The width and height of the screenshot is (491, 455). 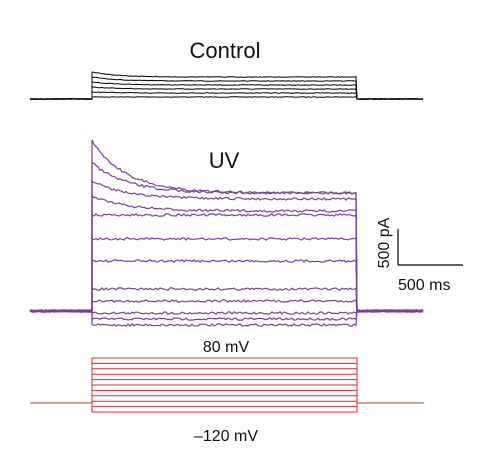 What do you see at coordinates (224, 160) in the screenshot?
I see `uv-title: UV` at bounding box center [224, 160].